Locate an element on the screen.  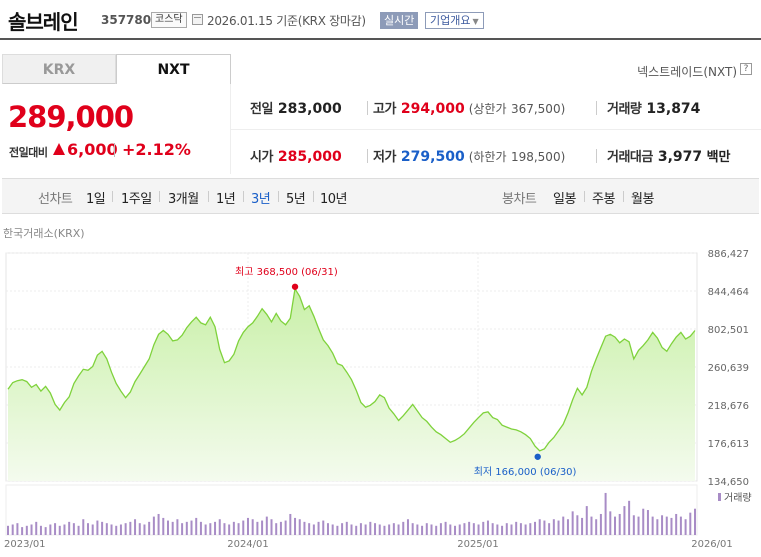
x-tick-label: 2023/01 is located at coordinates (25, 544).